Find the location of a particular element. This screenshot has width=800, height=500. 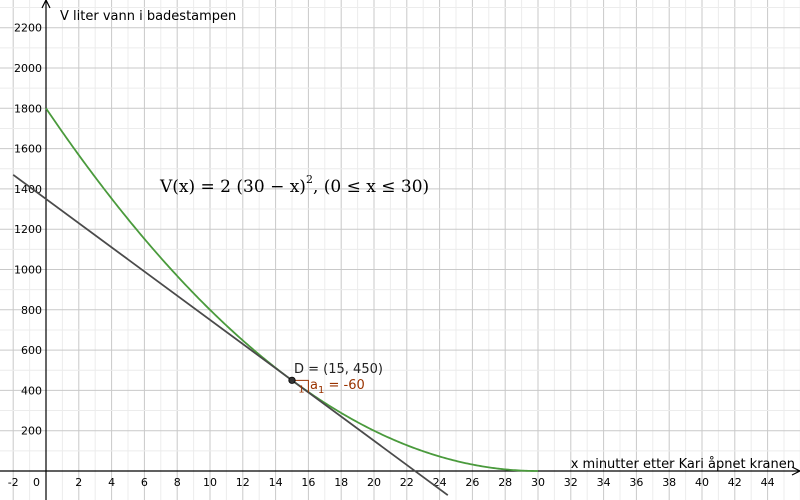

y-tick-label: 1600 is located at coordinates (28, 149).